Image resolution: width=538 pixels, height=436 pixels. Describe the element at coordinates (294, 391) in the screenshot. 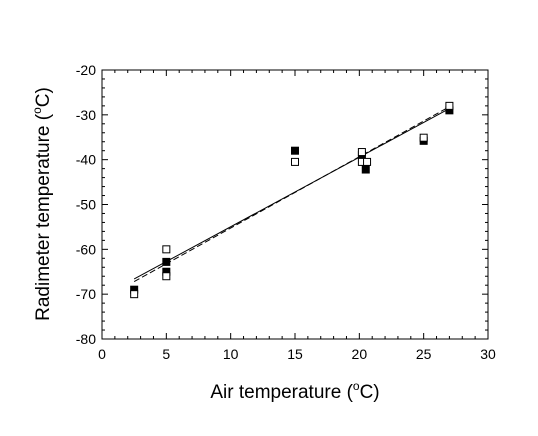

I see `x-axis-title: Air temperature (oC)` at that location.